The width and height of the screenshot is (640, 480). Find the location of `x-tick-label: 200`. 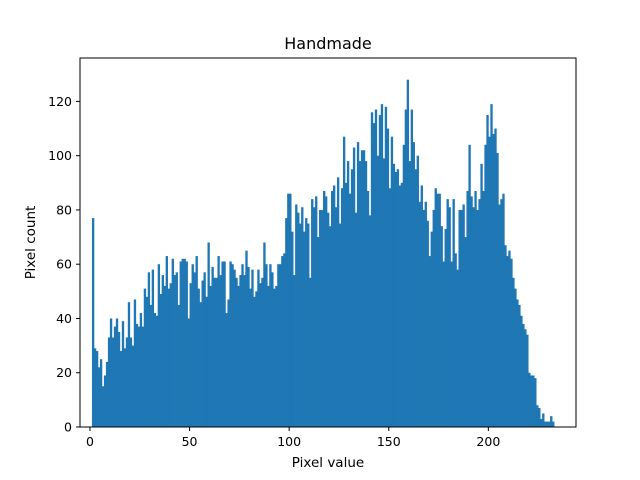

x-tick-label: 200 is located at coordinates (488, 441).